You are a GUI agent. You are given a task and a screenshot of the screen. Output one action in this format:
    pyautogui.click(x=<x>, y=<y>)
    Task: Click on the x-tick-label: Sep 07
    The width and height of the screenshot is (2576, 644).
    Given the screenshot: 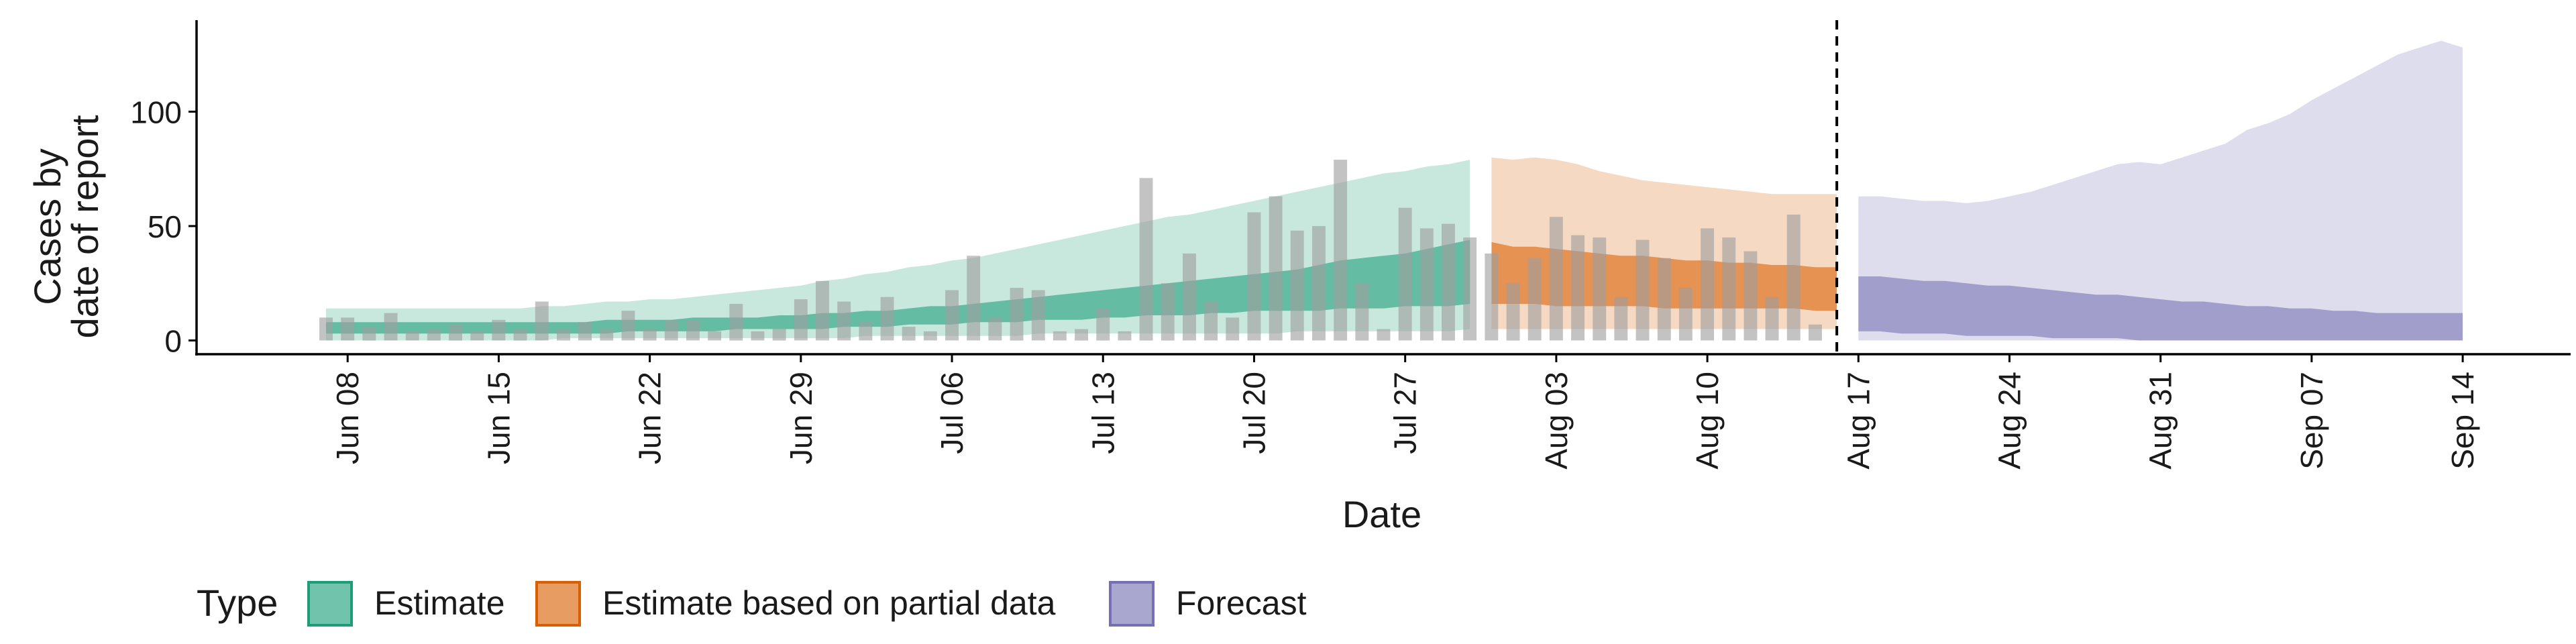 What is the action you would take?
    pyautogui.click(x=2311, y=421)
    